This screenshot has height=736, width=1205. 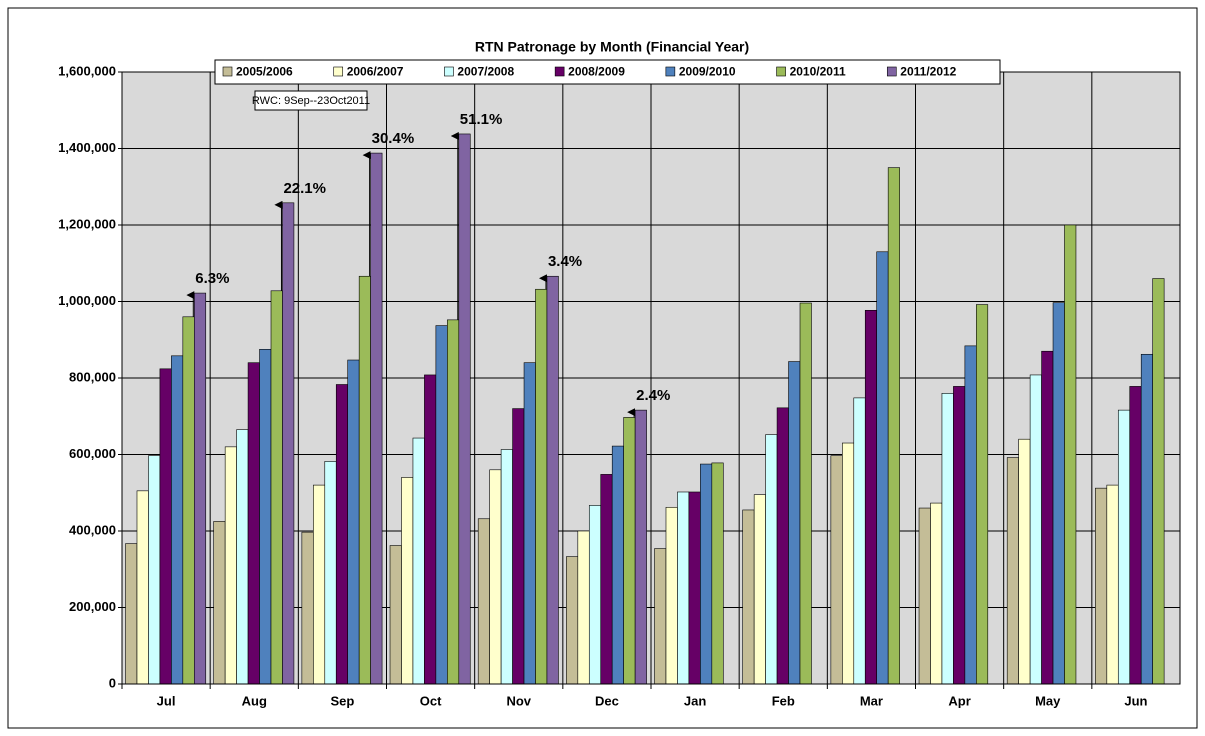 What do you see at coordinates (485, 72) in the screenshot?
I see `legend-label: 2007/2008` at bounding box center [485, 72].